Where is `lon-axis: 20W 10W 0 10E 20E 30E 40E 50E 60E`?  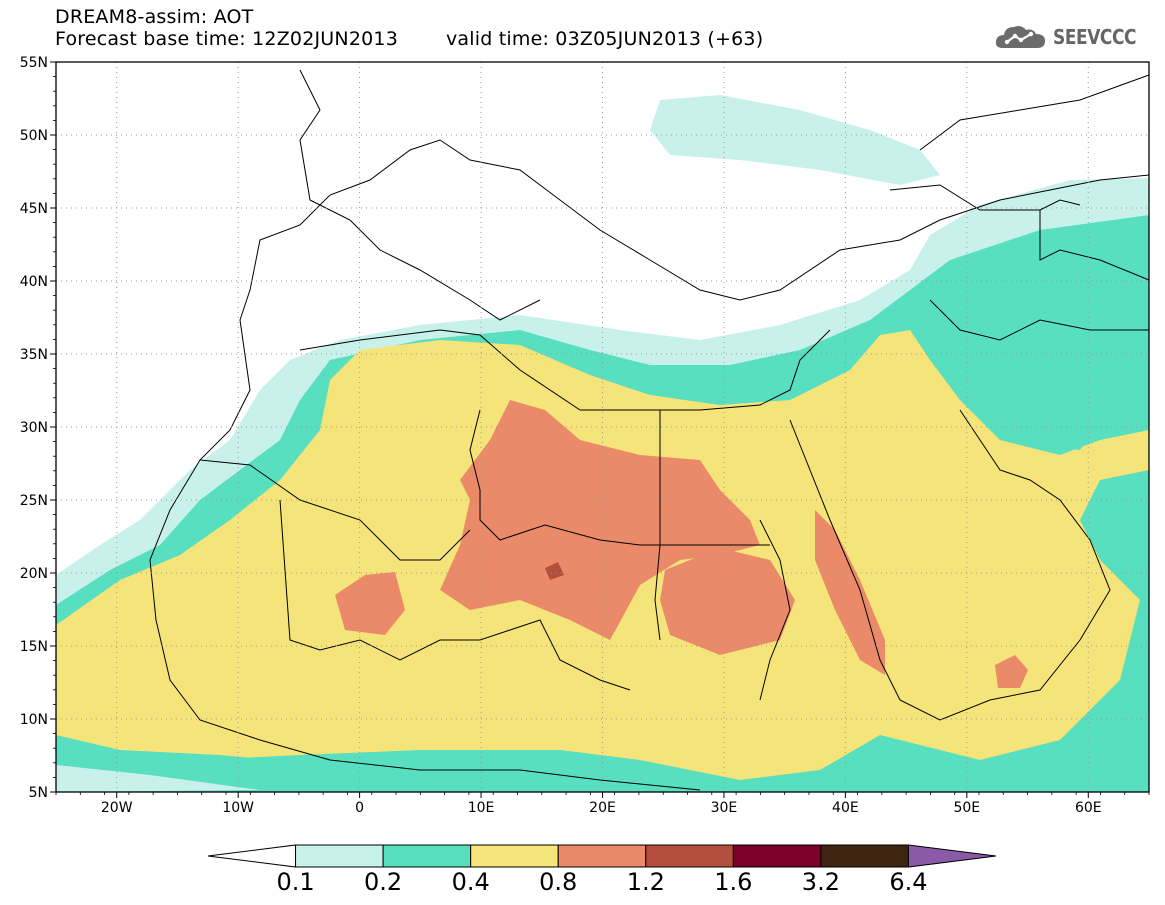 lon-axis: 20W 10W 0 10E 20E 30E 40E 50E 60E is located at coordinates (602, 804).